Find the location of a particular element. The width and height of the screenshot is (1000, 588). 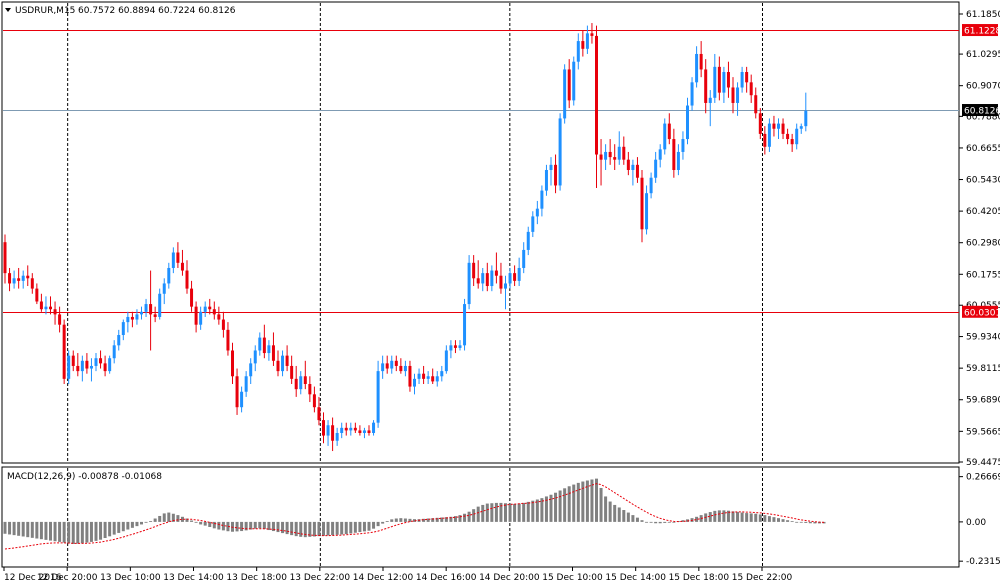

time-tick-label: 13 Dec 18:00 is located at coordinates (256, 578).